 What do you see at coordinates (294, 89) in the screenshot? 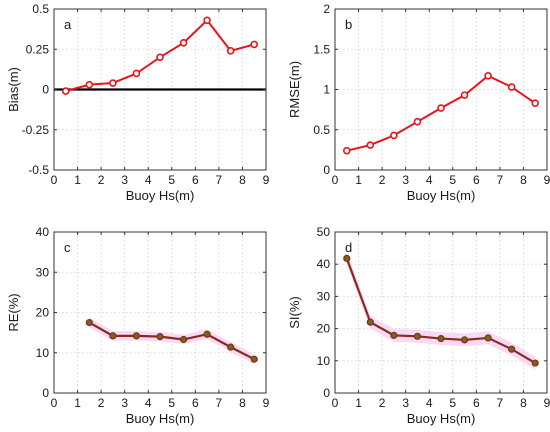
I see `y-axis-label: RMSE(m)` at bounding box center [294, 89].